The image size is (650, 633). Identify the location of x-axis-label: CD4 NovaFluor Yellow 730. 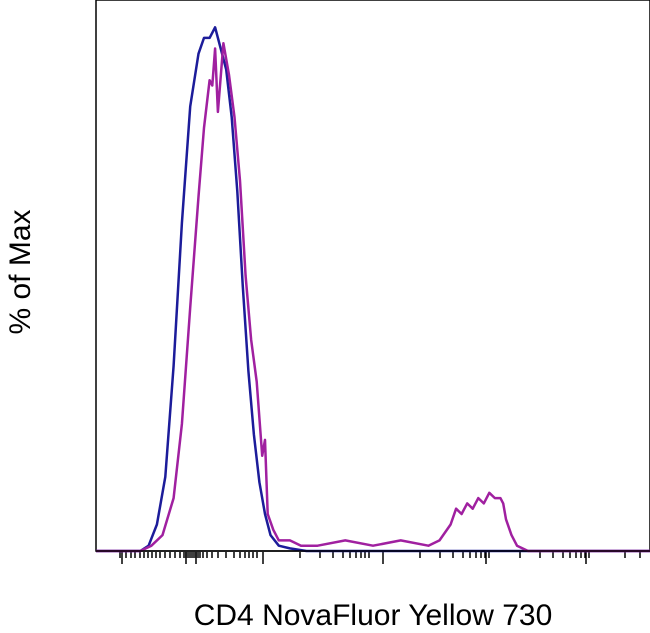
(373, 615).